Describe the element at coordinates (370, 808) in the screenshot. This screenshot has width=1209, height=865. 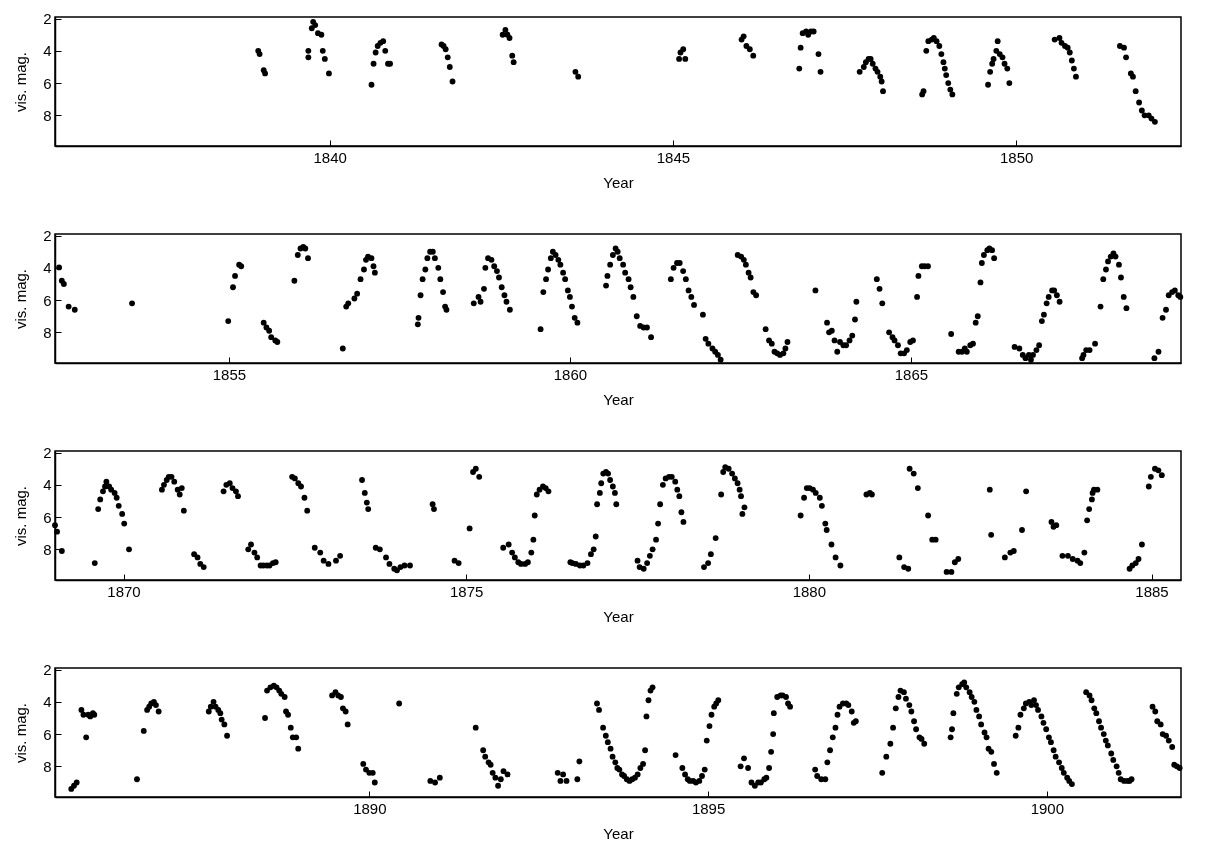
I see `x-tick-label: 1890` at that location.